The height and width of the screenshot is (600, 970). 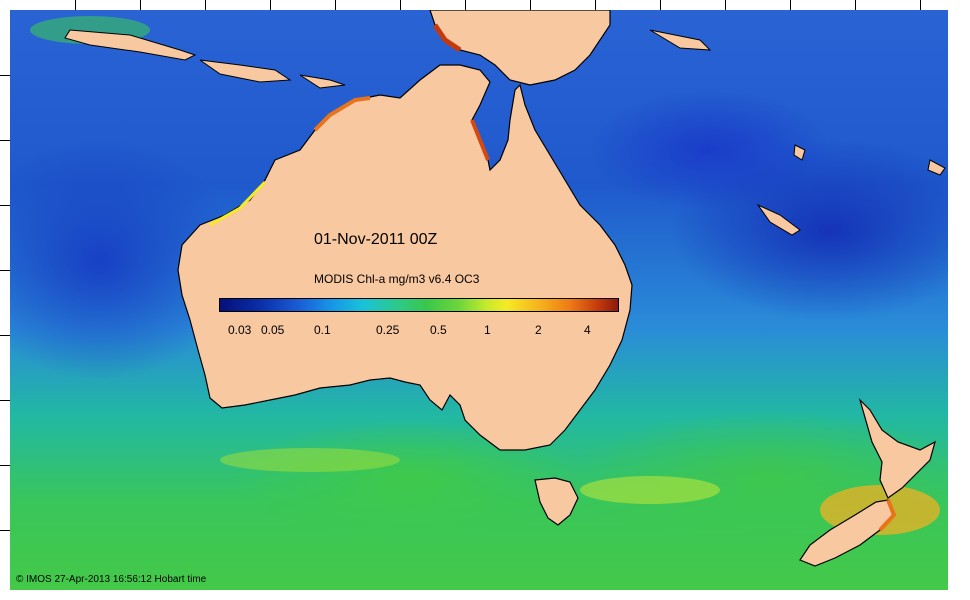 What do you see at coordinates (397, 279) in the screenshot?
I see `colorbar-title: MODIS Chl-a mg/m3 v6.4 OC3` at bounding box center [397, 279].